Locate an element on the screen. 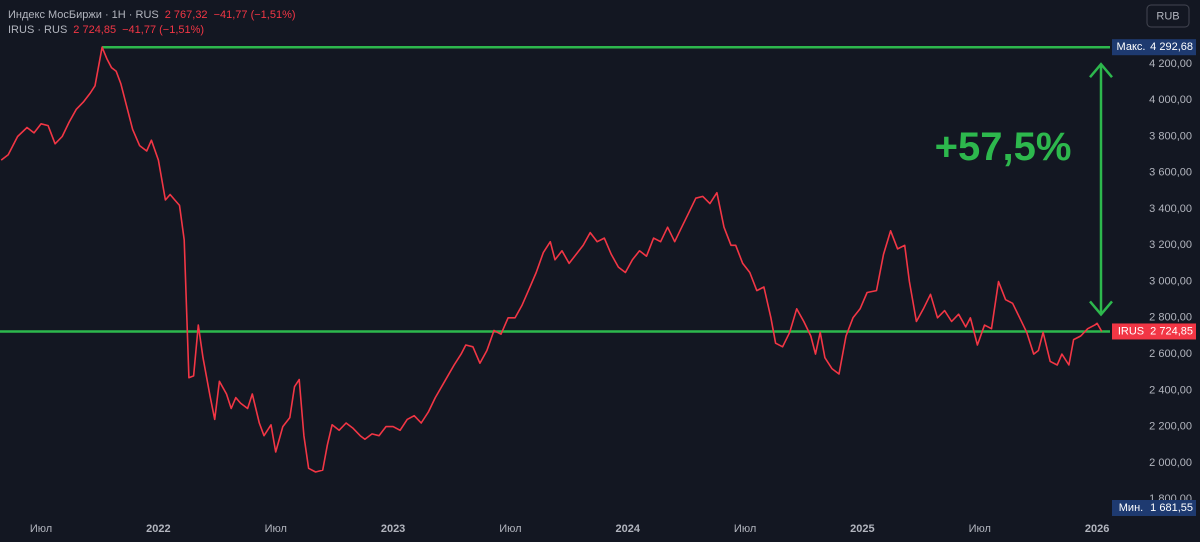 The image size is (1200, 542). min-label-box is located at coordinates (1131, 508).